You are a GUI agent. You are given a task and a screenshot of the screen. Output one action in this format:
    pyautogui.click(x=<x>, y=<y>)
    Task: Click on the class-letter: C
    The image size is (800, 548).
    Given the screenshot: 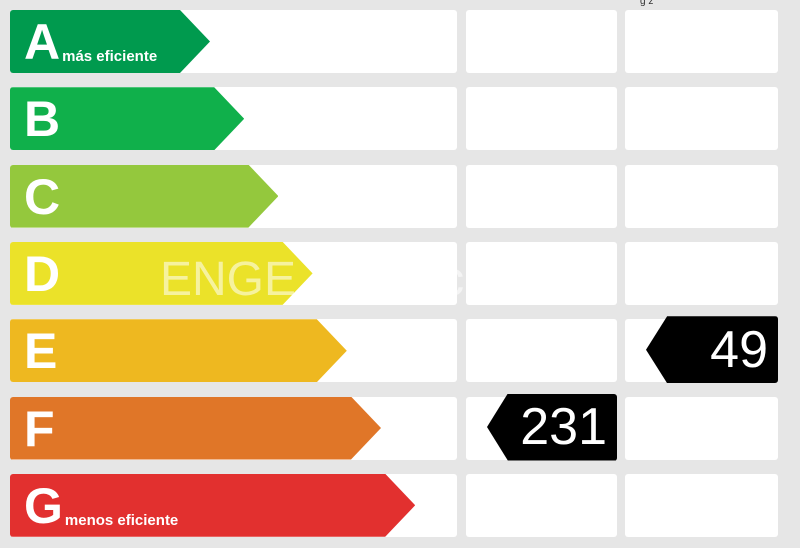 What is the action you would take?
    pyautogui.click(x=42, y=196)
    